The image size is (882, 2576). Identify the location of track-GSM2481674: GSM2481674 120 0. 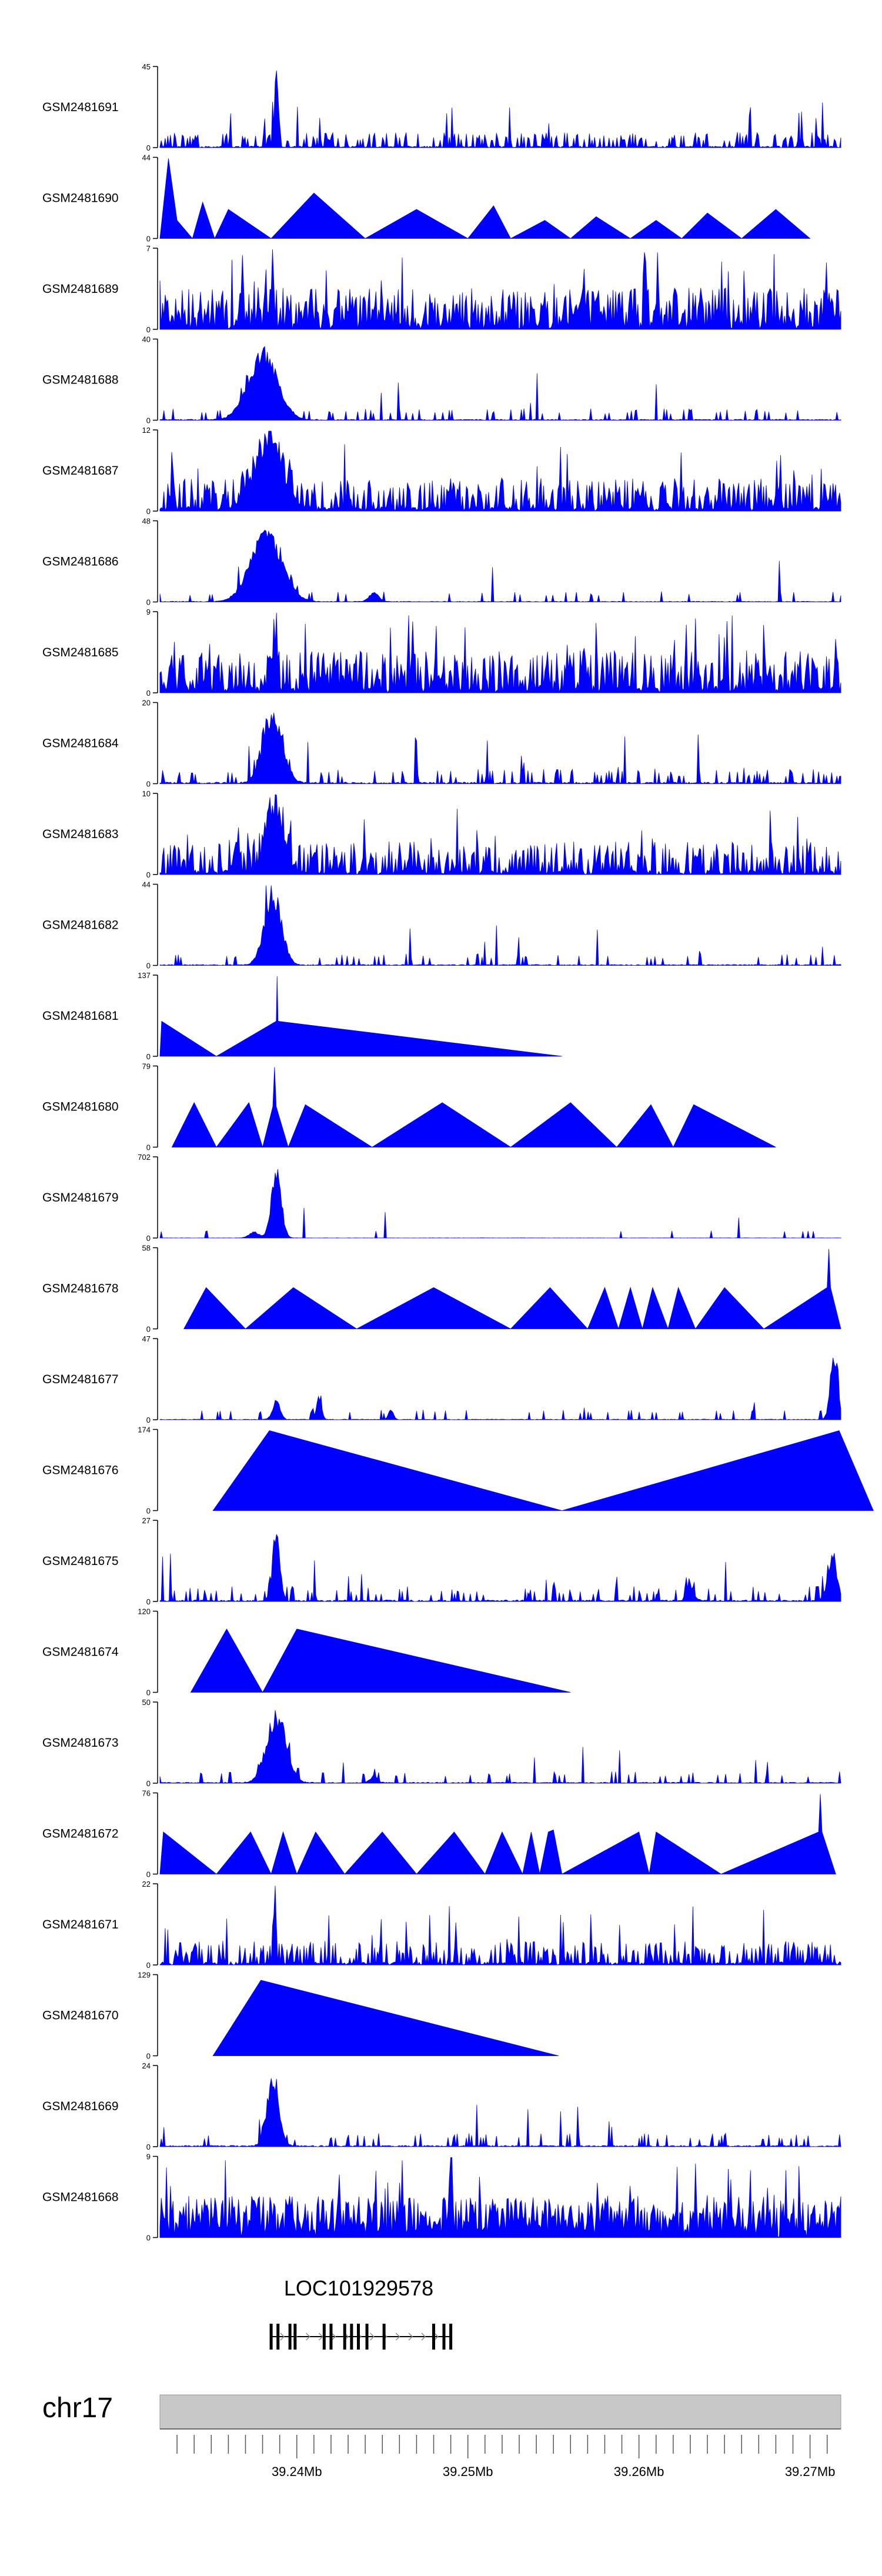
(306, 1652).